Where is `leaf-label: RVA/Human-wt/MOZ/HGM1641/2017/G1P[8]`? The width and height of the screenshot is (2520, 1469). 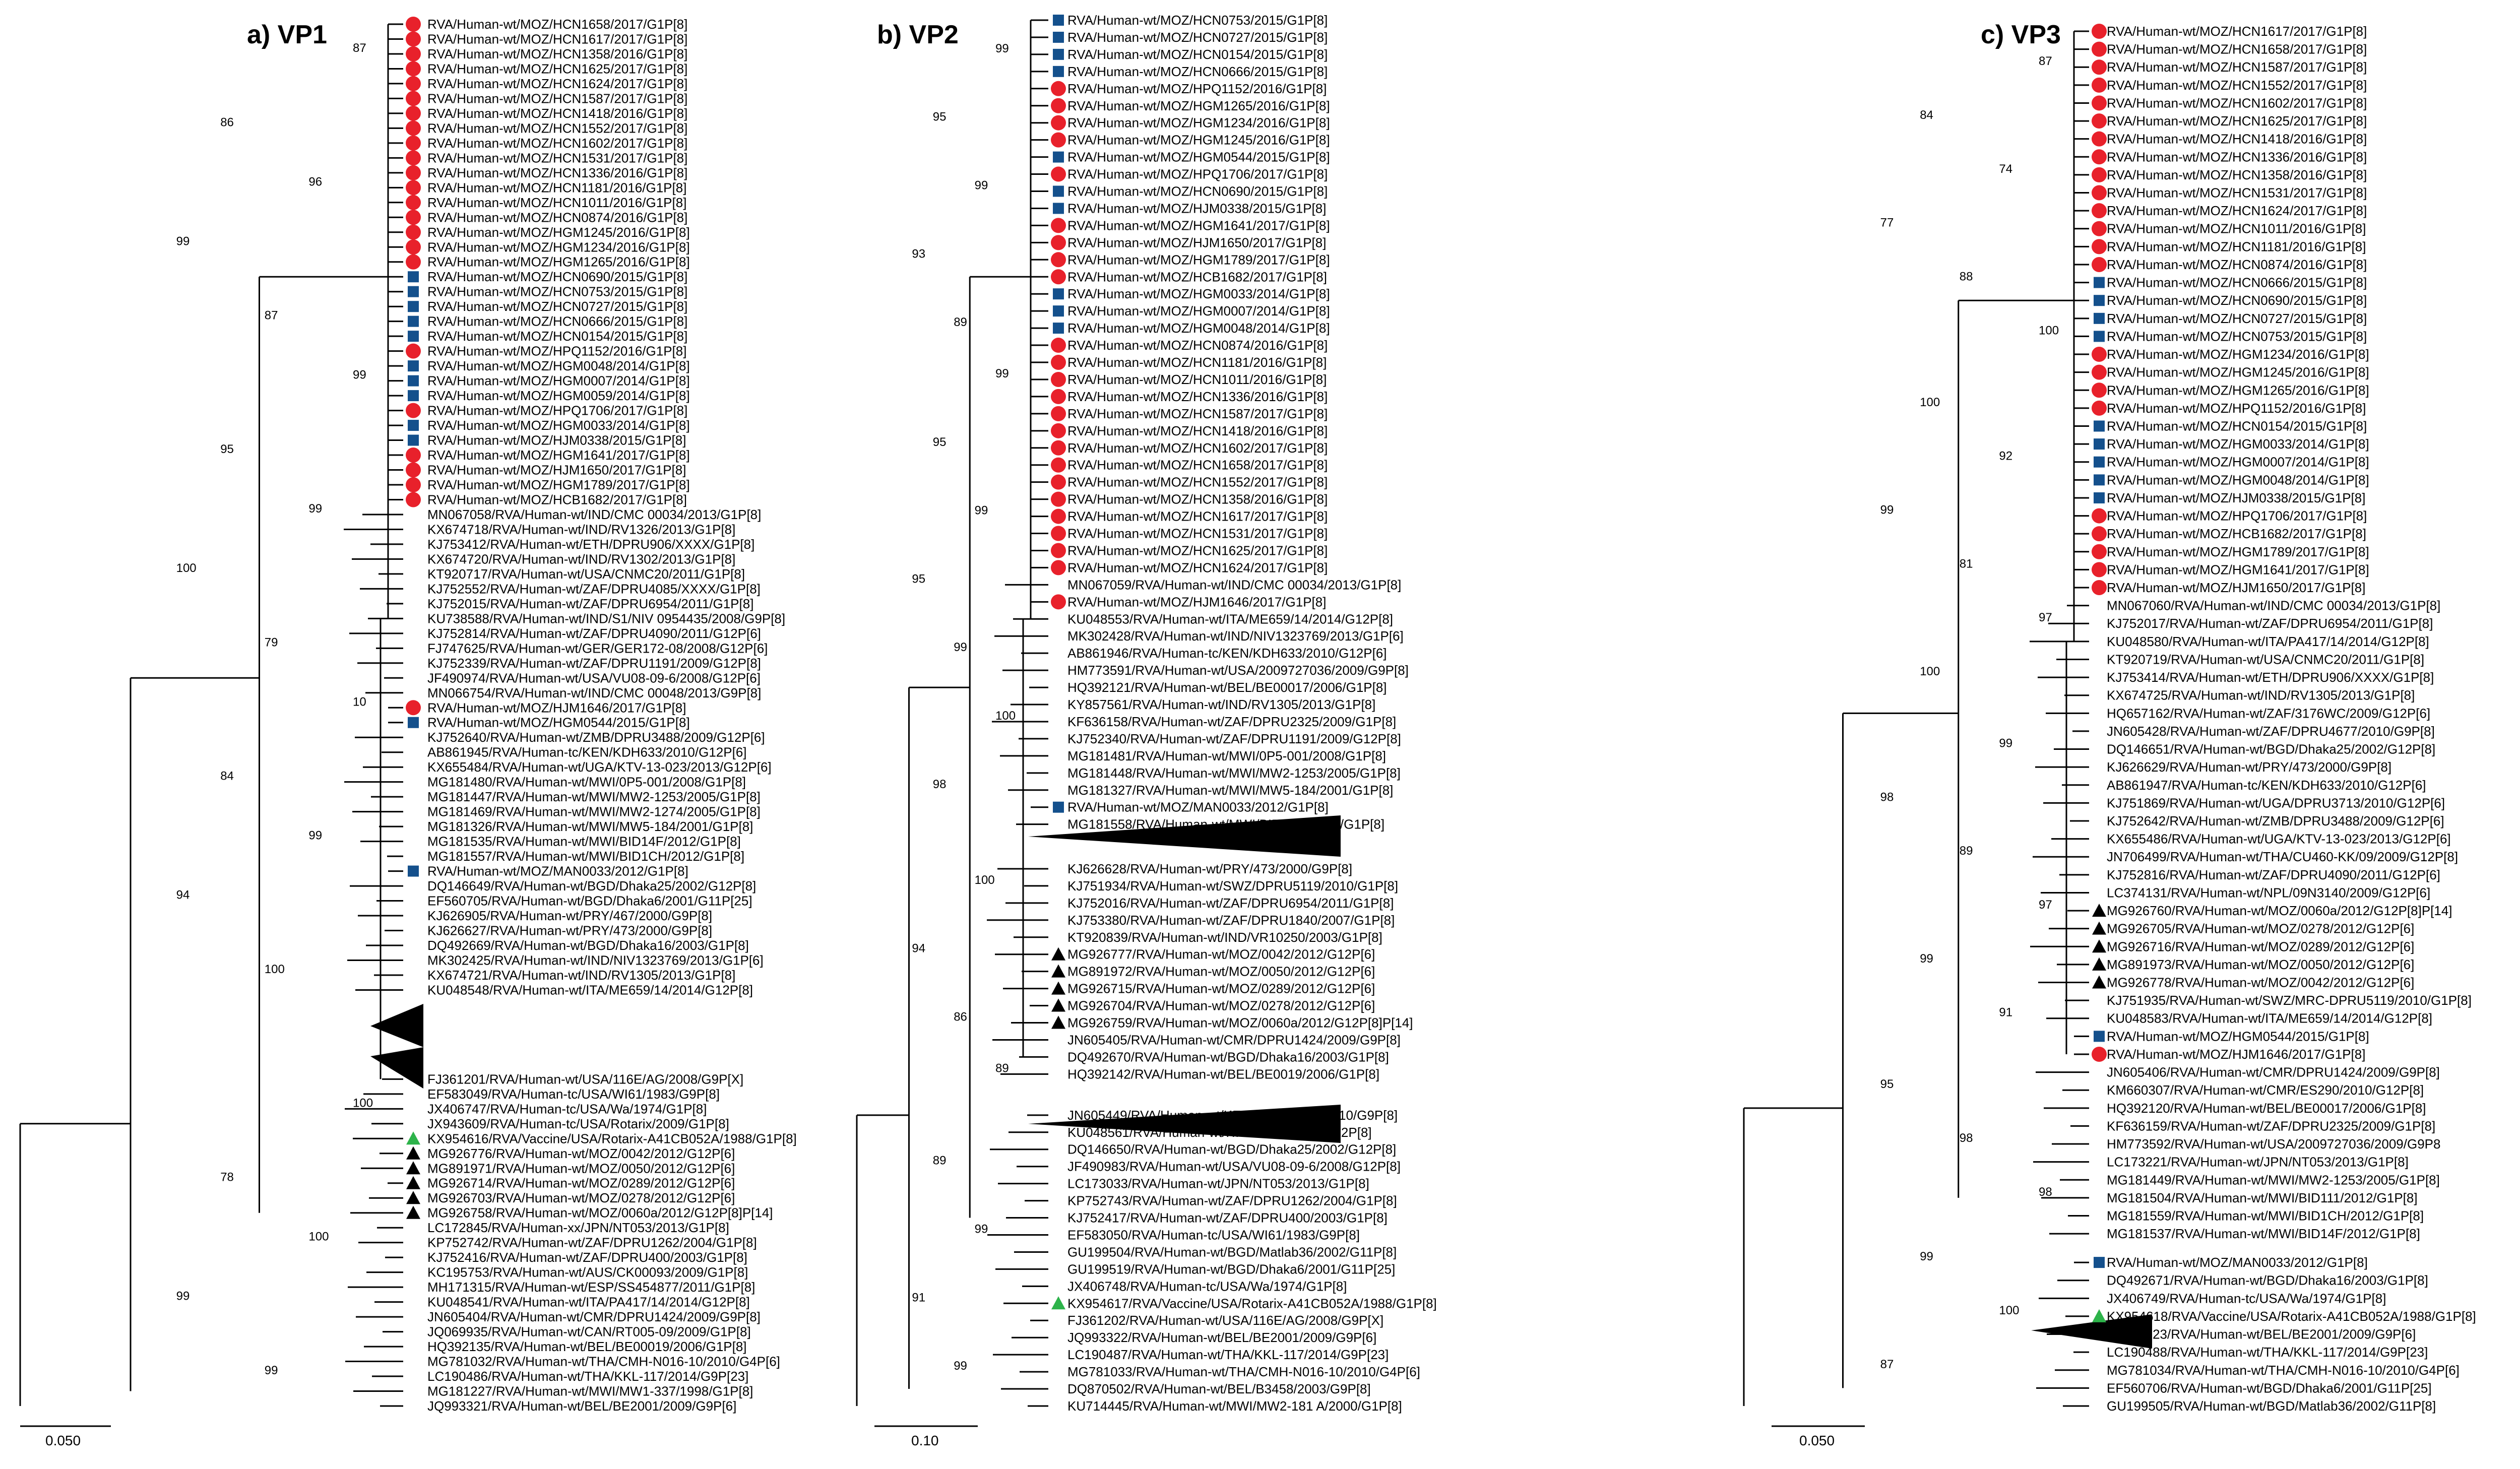 leaf-label: RVA/Human-wt/MOZ/HGM1641/2017/G1P[8] is located at coordinates (558, 455).